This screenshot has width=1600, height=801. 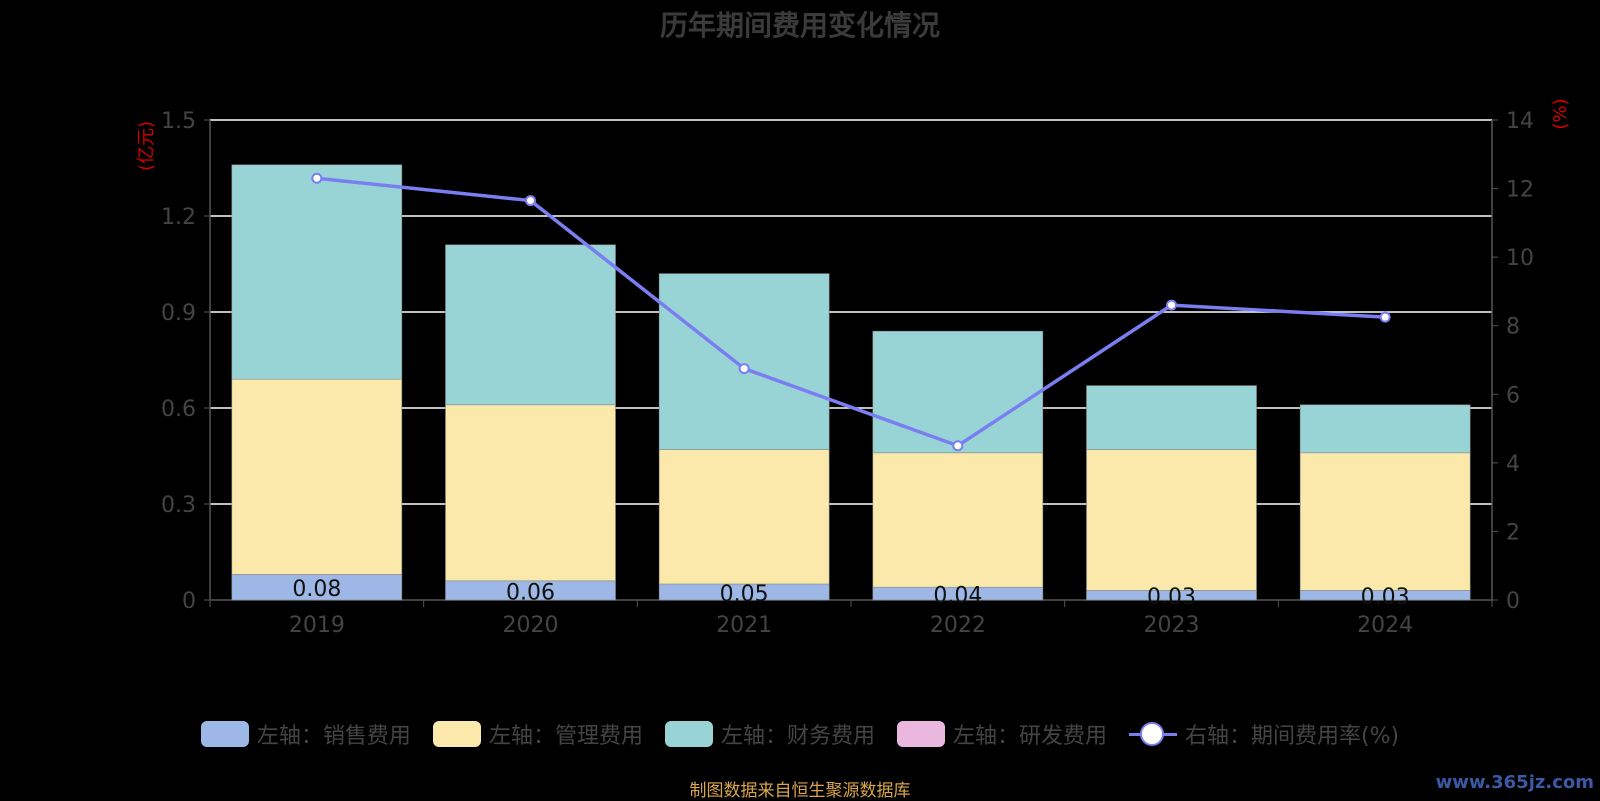 What do you see at coordinates (531, 625) in the screenshot?
I see `x-tick-label: 2020` at bounding box center [531, 625].